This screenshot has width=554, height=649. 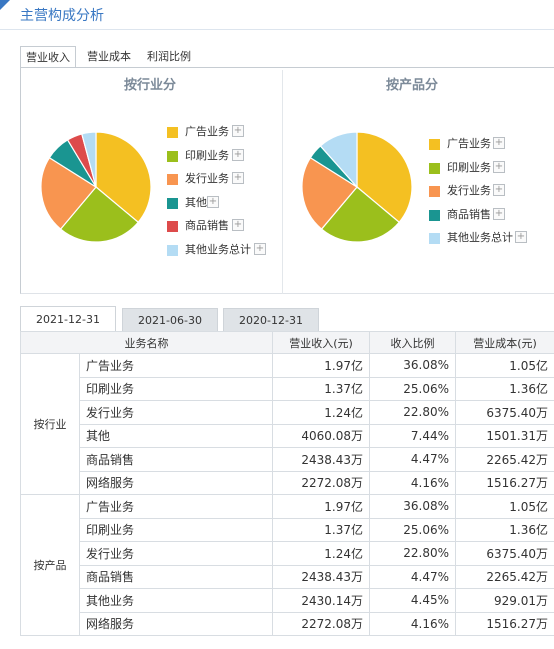 What do you see at coordinates (504, 342) in the screenshot?
I see `header-cost: 营业成本(元)` at bounding box center [504, 342].